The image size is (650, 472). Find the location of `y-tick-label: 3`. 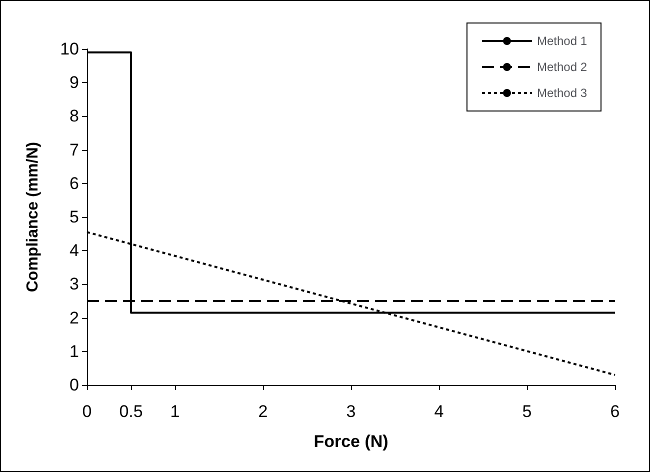

y-tick-label: 3 is located at coordinates (74, 284).